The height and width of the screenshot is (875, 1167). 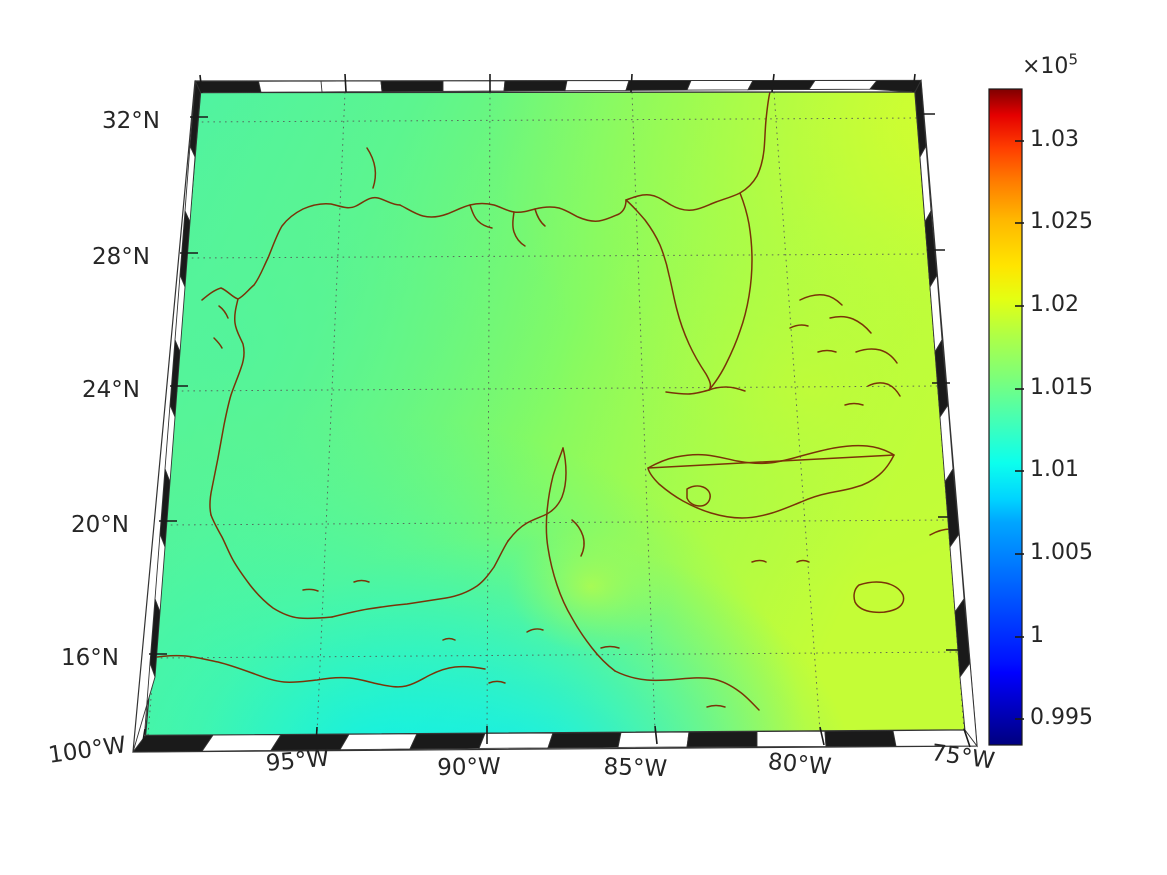 What do you see at coordinates (90, 658) in the screenshot?
I see `lat-tick-label-16n: 16°N` at bounding box center [90, 658].